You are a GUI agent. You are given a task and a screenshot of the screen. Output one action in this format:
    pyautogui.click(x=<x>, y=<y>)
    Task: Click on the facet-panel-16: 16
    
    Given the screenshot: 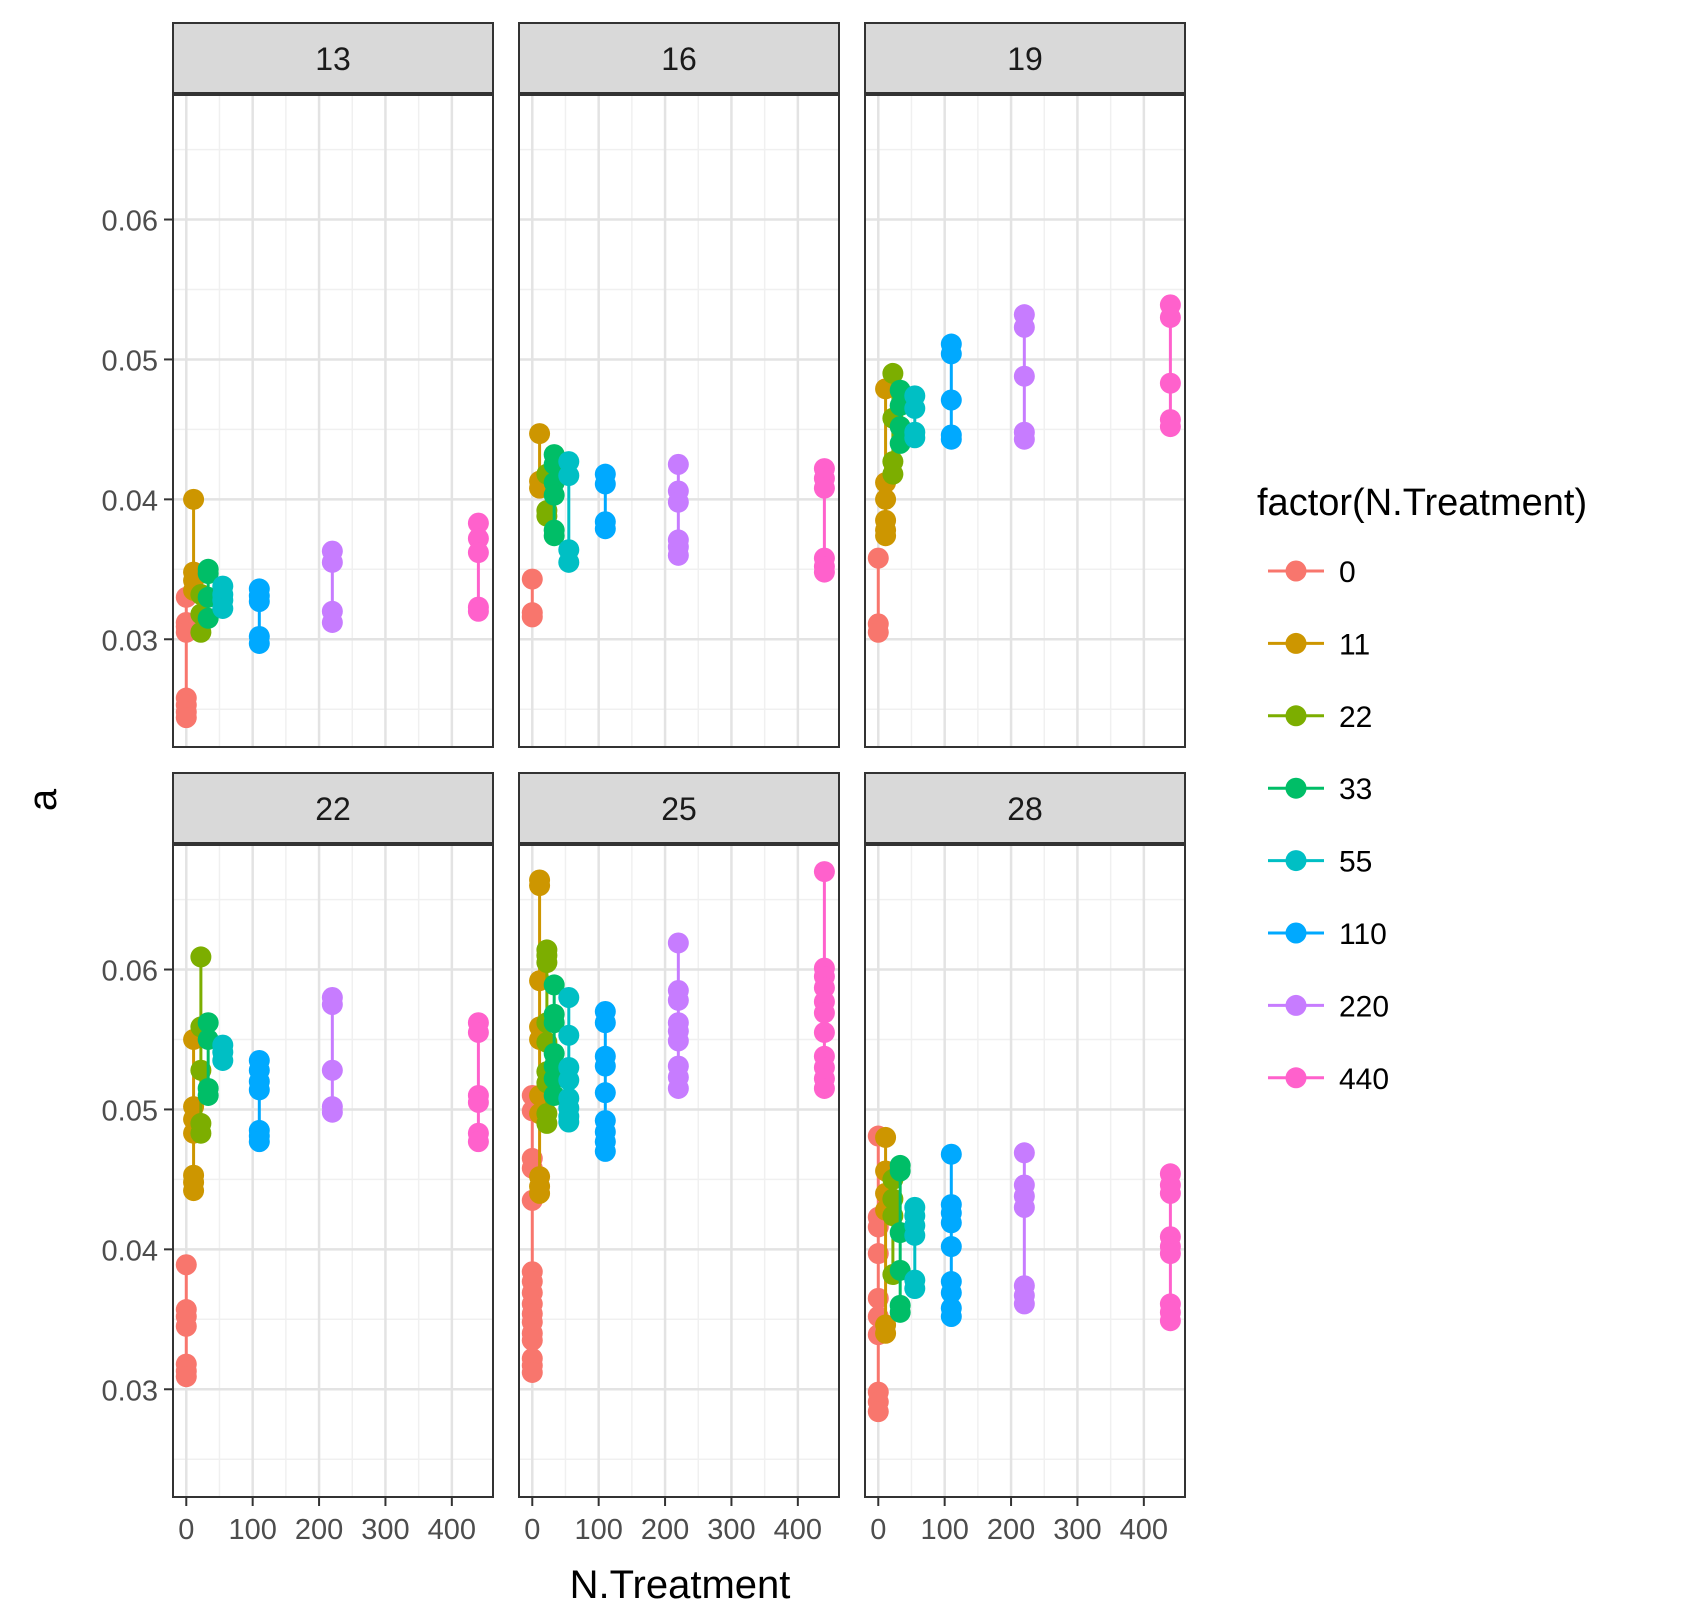 What is the action you would take?
    pyautogui.click(x=679, y=385)
    